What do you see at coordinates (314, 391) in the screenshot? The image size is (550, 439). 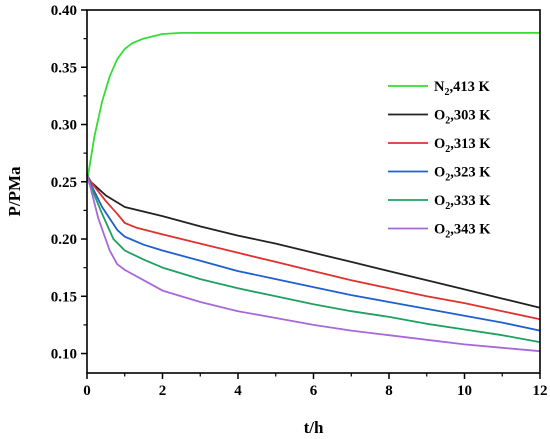 I see `x-tick-label: 6` at bounding box center [314, 391].